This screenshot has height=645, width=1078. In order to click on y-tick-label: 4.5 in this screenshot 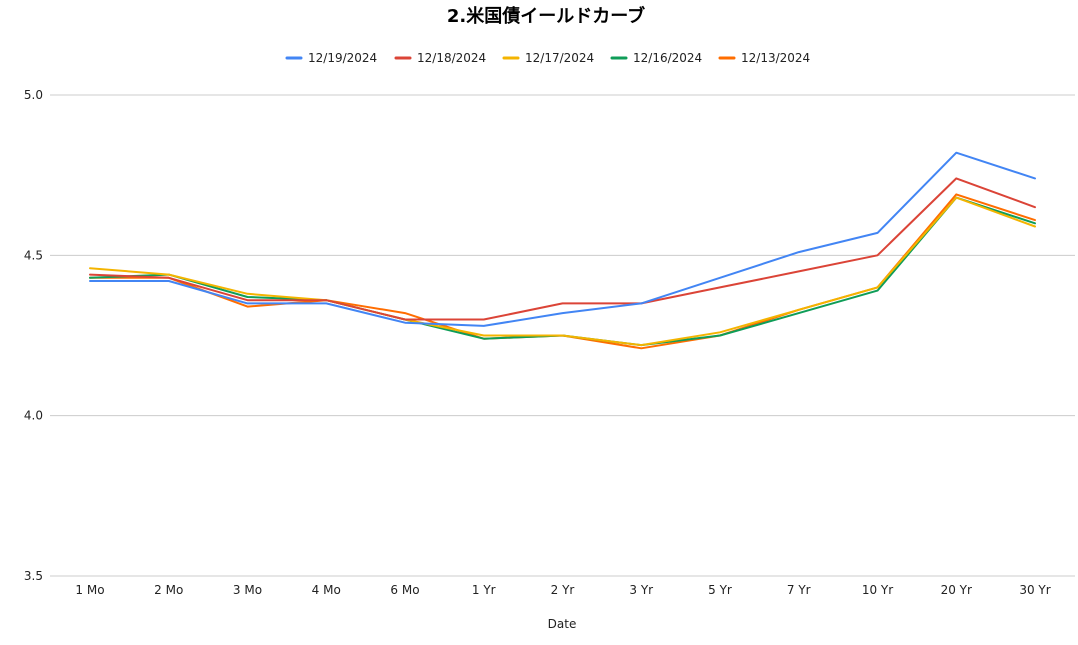, I will do `click(33, 255)`.